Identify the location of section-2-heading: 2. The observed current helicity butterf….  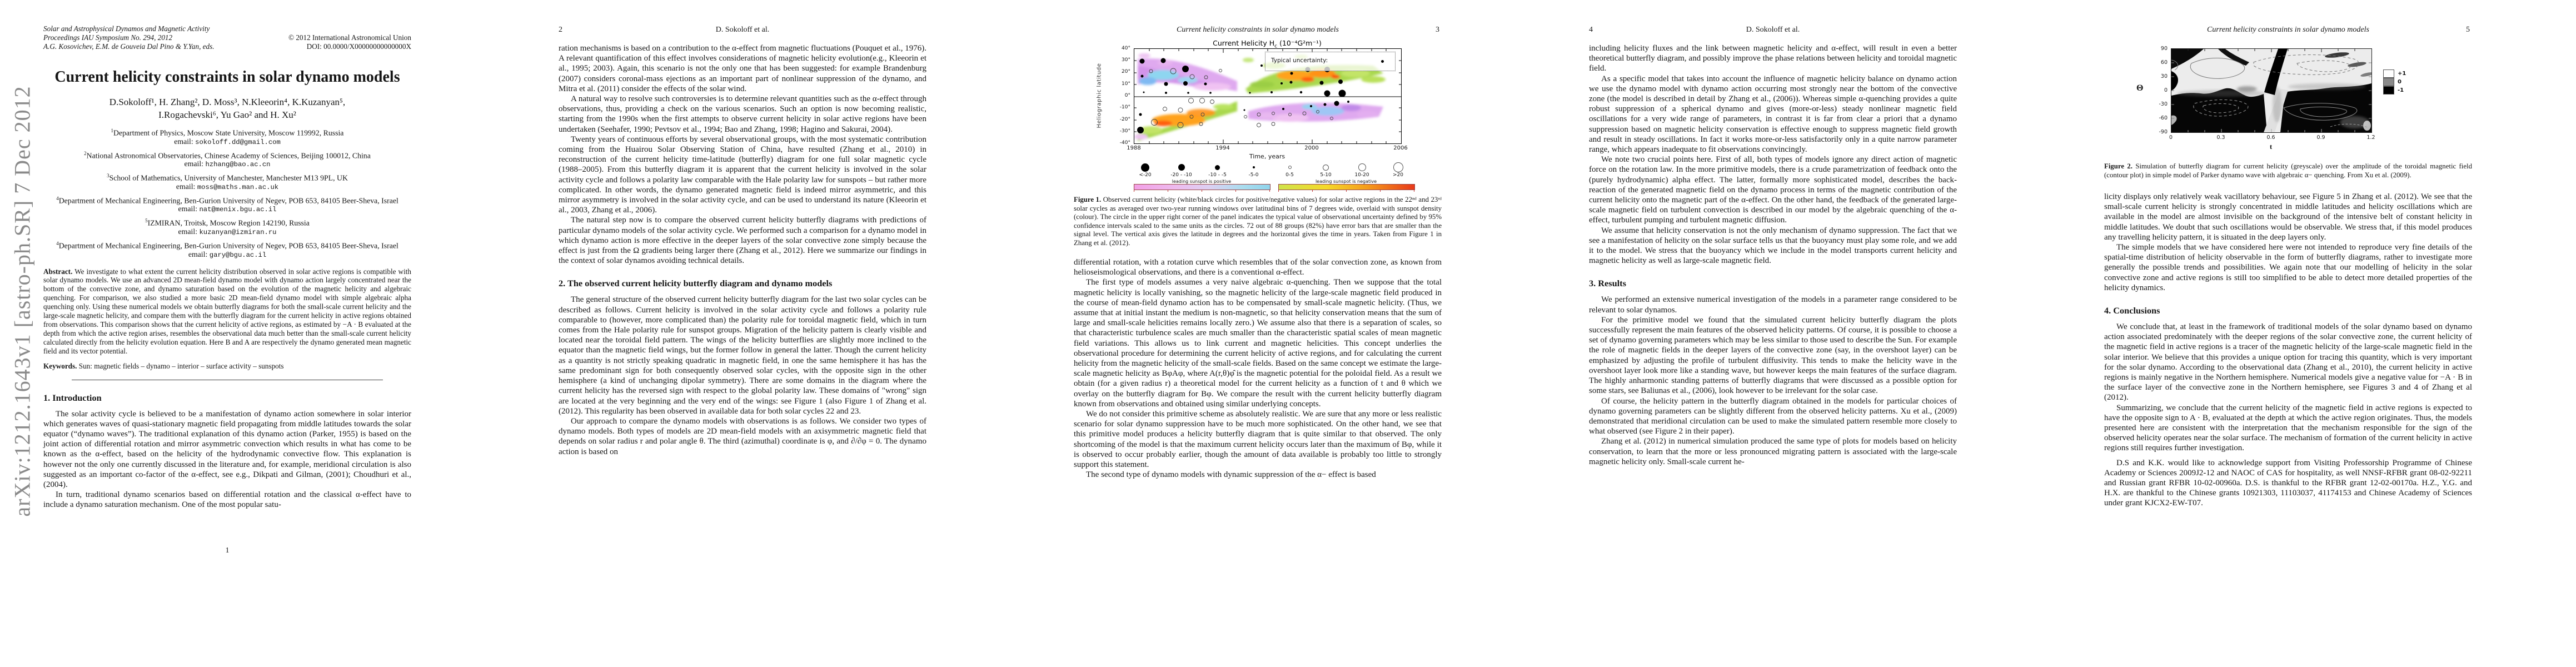
(696, 283).